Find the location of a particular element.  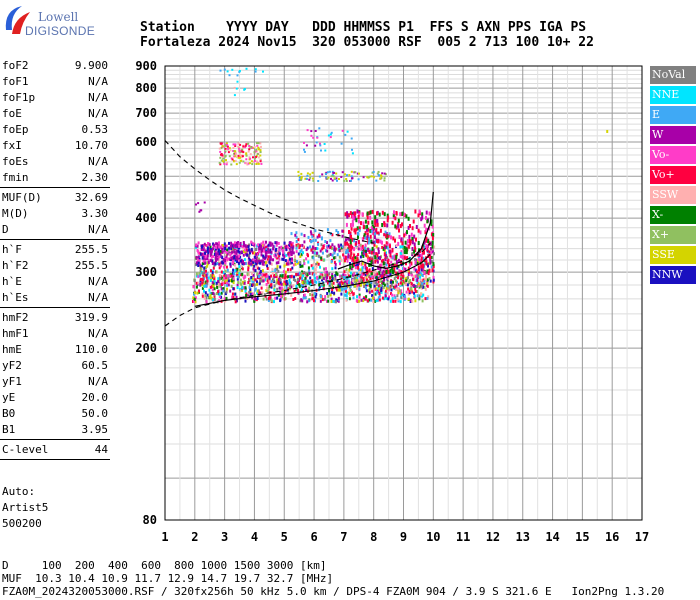

y-tick-label: 600 is located at coordinates (146, 142).